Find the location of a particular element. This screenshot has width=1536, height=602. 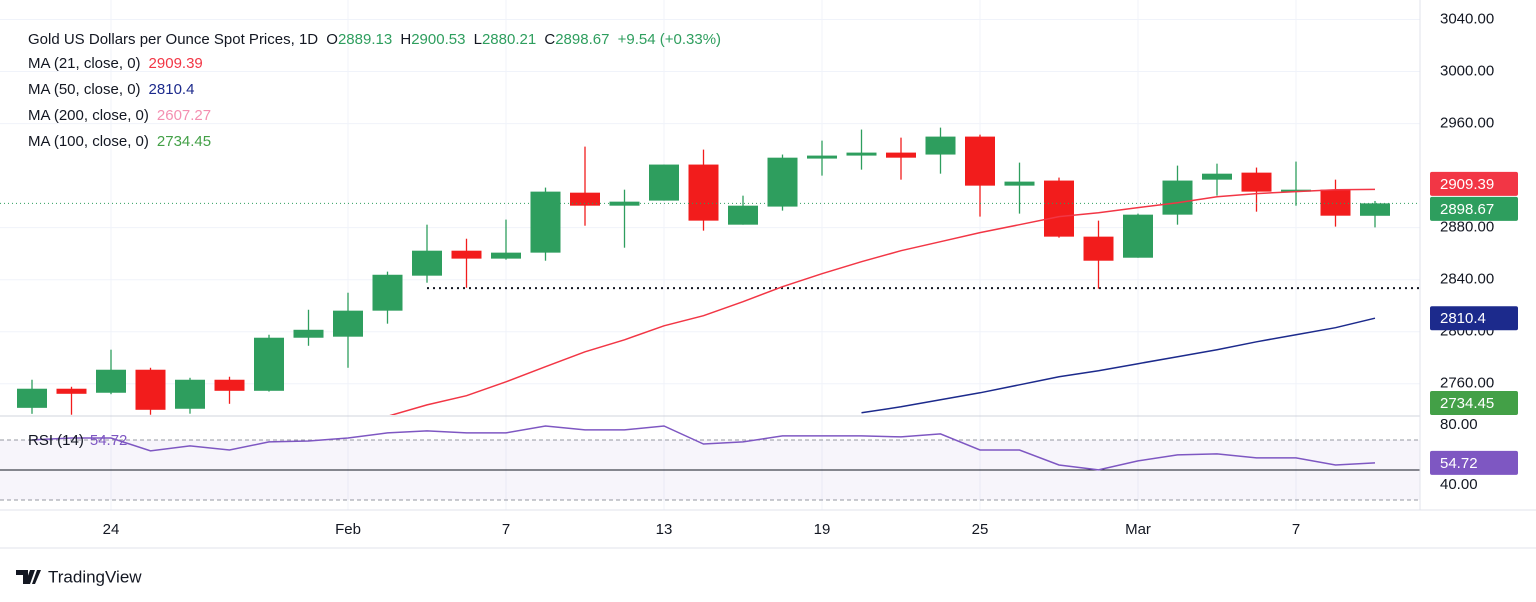

y-tick-label: 2880.00 is located at coordinates (1467, 227).